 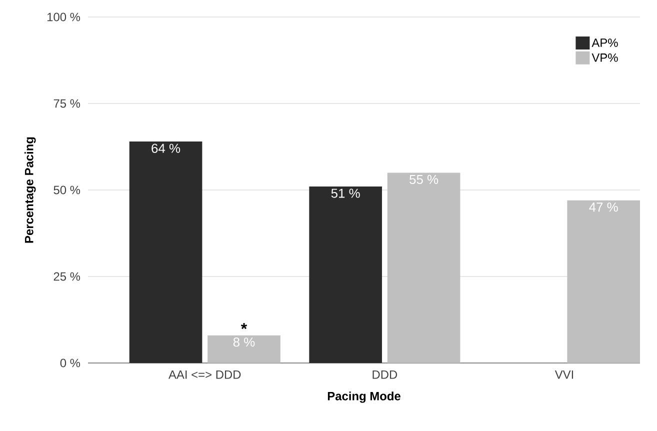 I want to click on y-tick-label: 100 %, so click(x=63, y=17).